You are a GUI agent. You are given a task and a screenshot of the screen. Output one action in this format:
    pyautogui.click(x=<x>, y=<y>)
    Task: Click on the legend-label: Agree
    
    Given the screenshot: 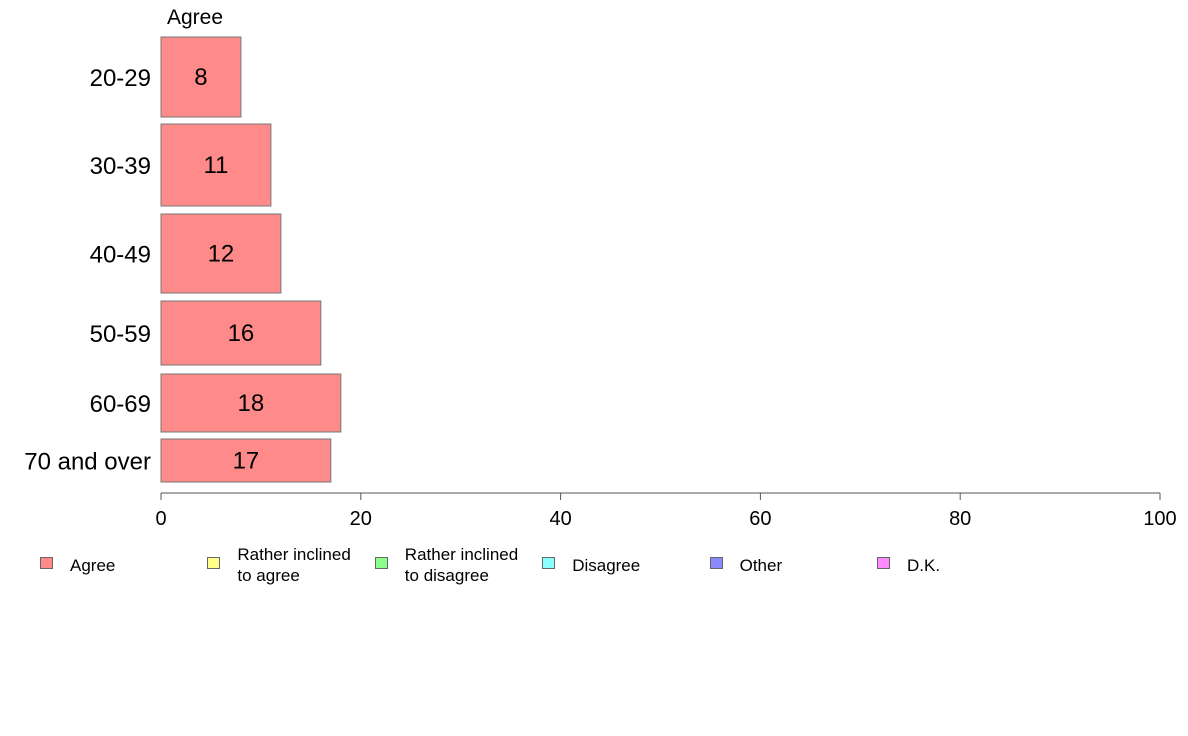 What is the action you would take?
    pyautogui.click(x=93, y=565)
    